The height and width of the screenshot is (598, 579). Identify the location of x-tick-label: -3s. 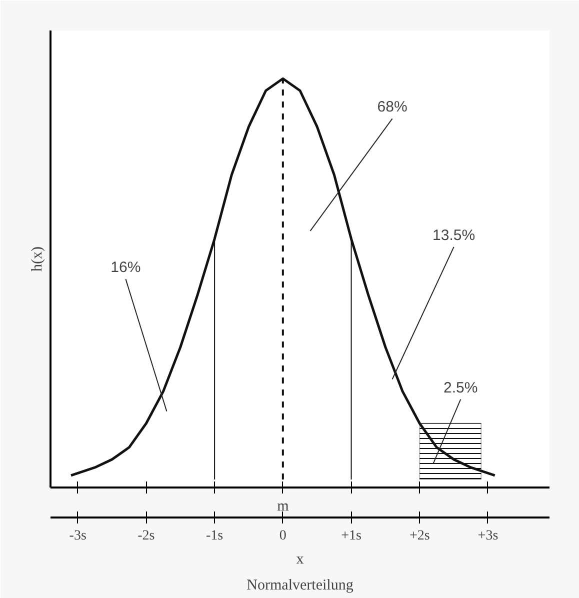
(77, 536).